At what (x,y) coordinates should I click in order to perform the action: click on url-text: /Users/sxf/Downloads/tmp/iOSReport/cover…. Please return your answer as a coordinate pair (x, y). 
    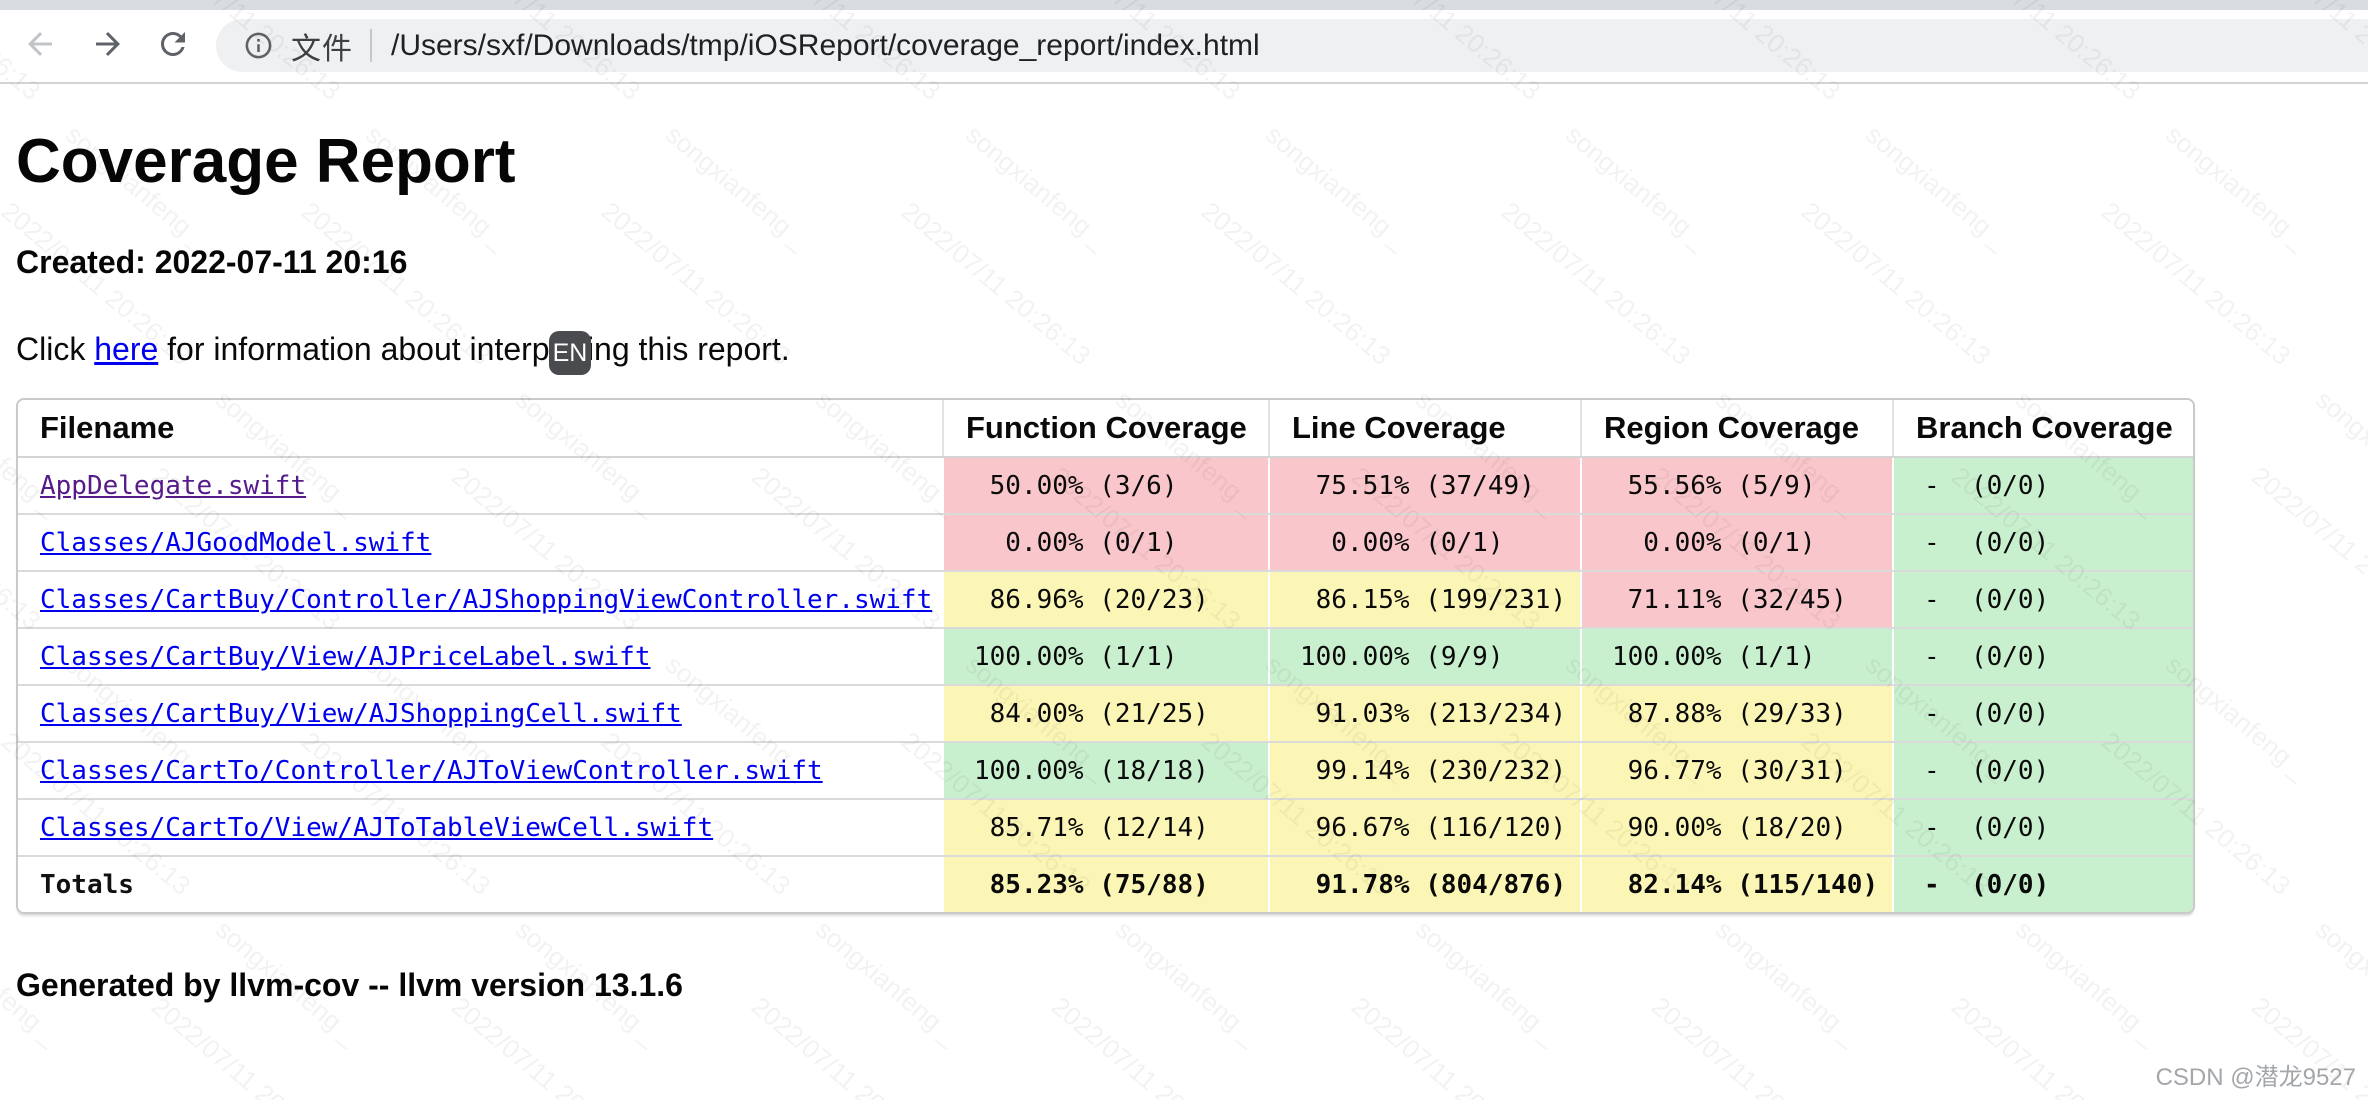
    Looking at the image, I should click on (825, 45).